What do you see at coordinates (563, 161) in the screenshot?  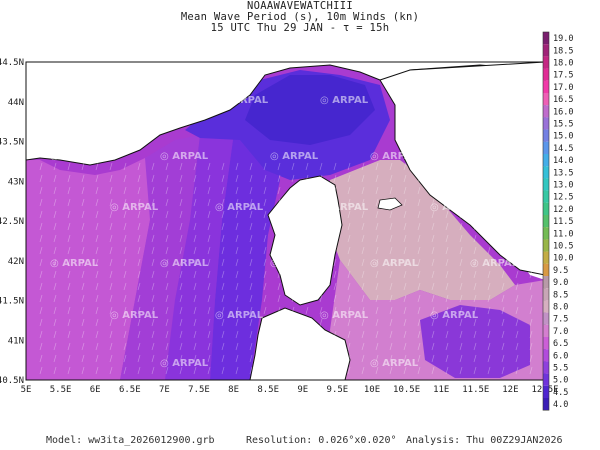 I see `colorbar-label: 14.0` at bounding box center [563, 161].